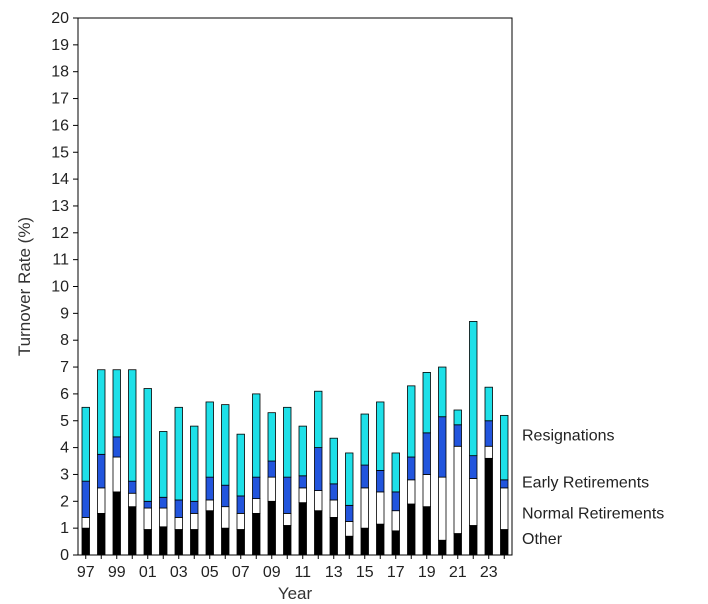 Image resolution: width=708 pixels, height=604 pixels. Describe the element at coordinates (241, 572) in the screenshot. I see `x-tick-label: 07` at that location.